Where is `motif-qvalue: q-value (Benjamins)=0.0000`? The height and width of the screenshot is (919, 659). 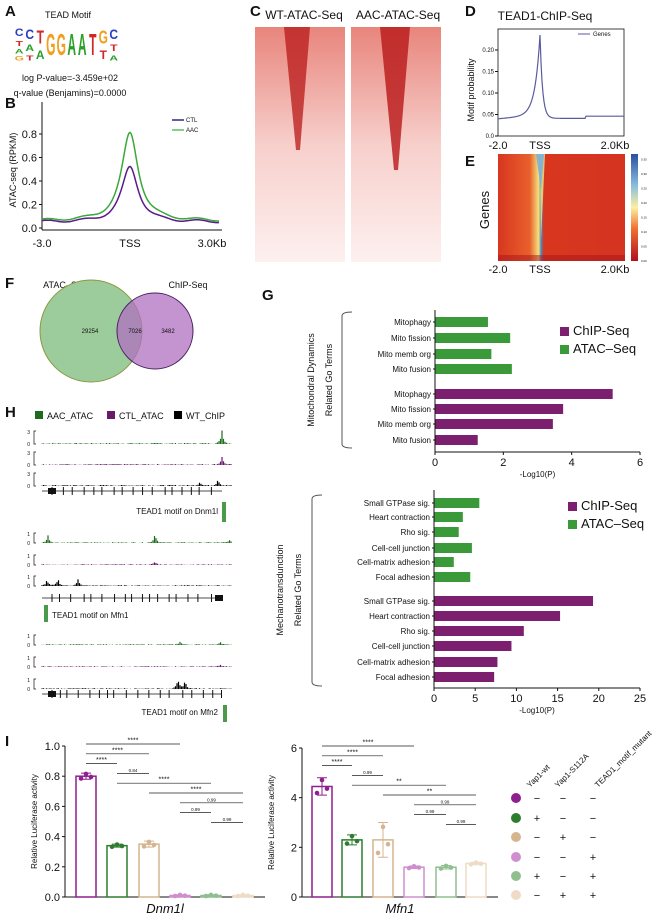
motif-qvalue: q-value (Benjamins)=0.0000 is located at coordinates (70, 93).